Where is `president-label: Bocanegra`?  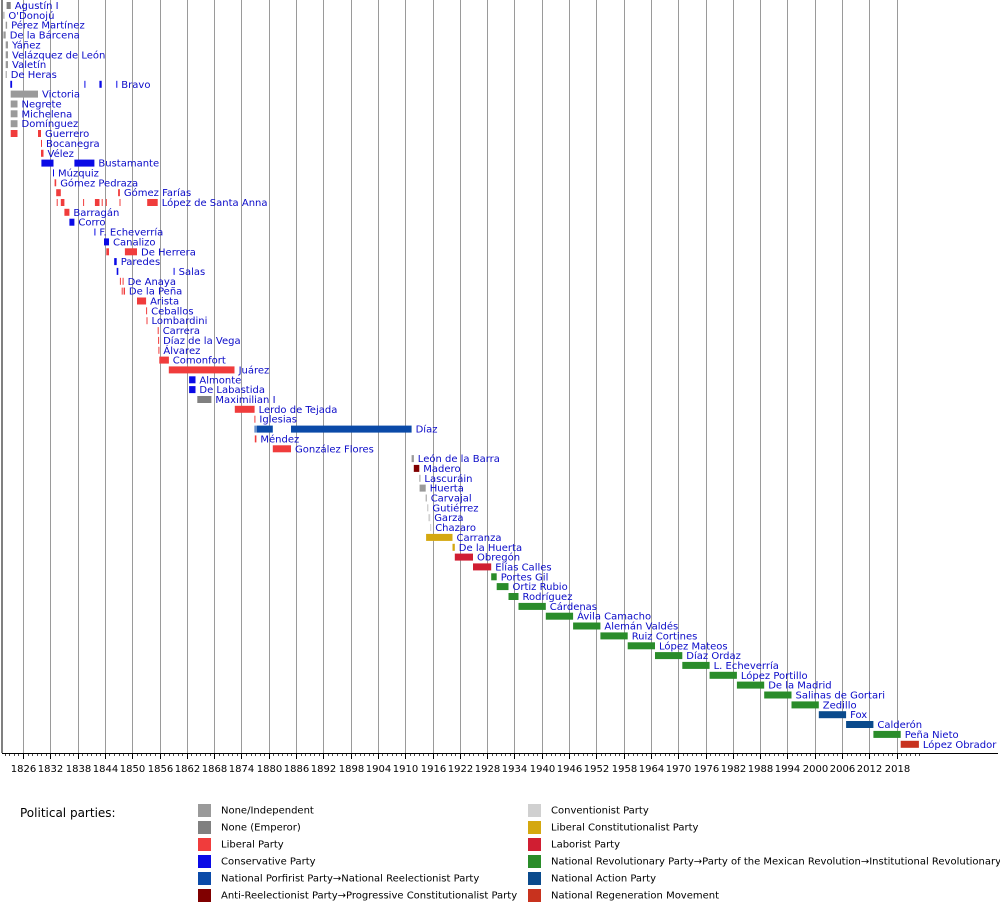 president-label: Bocanegra is located at coordinates (73, 144).